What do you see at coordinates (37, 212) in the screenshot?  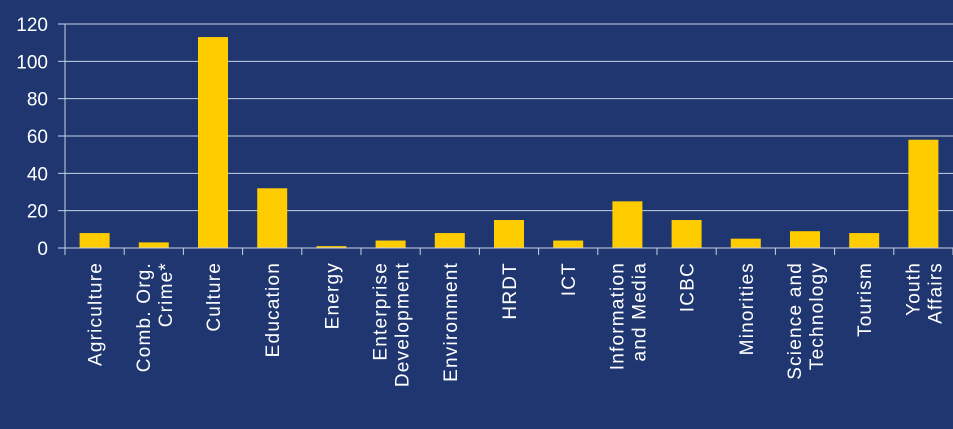 I see `y-tick-label: 20` at bounding box center [37, 212].